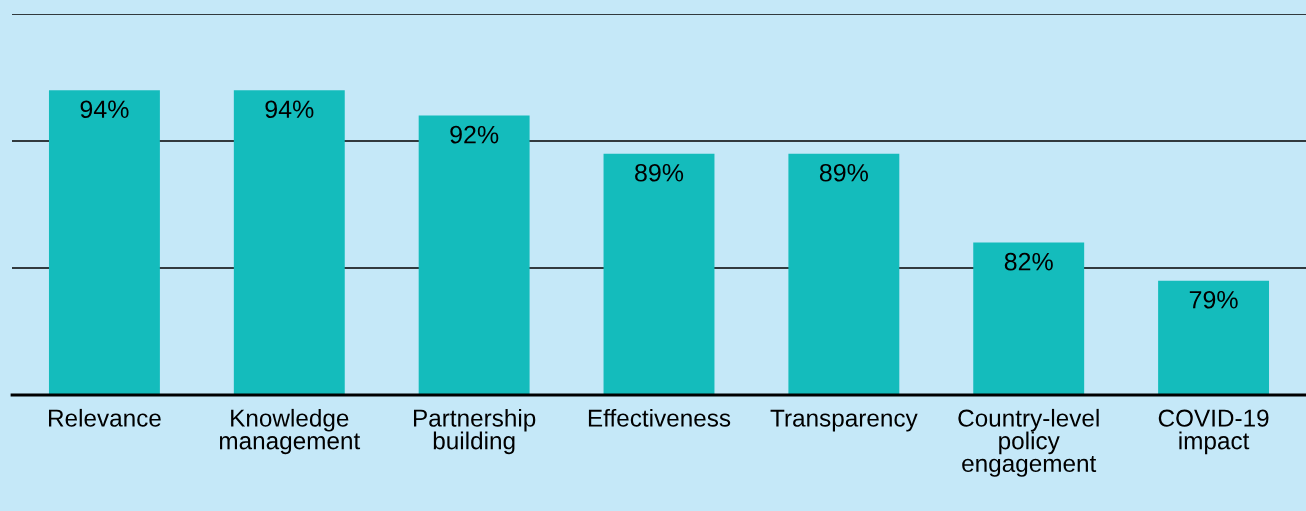 Image resolution: width=1306 pixels, height=511 pixels. I want to click on data-label: 82%, so click(1028, 261).